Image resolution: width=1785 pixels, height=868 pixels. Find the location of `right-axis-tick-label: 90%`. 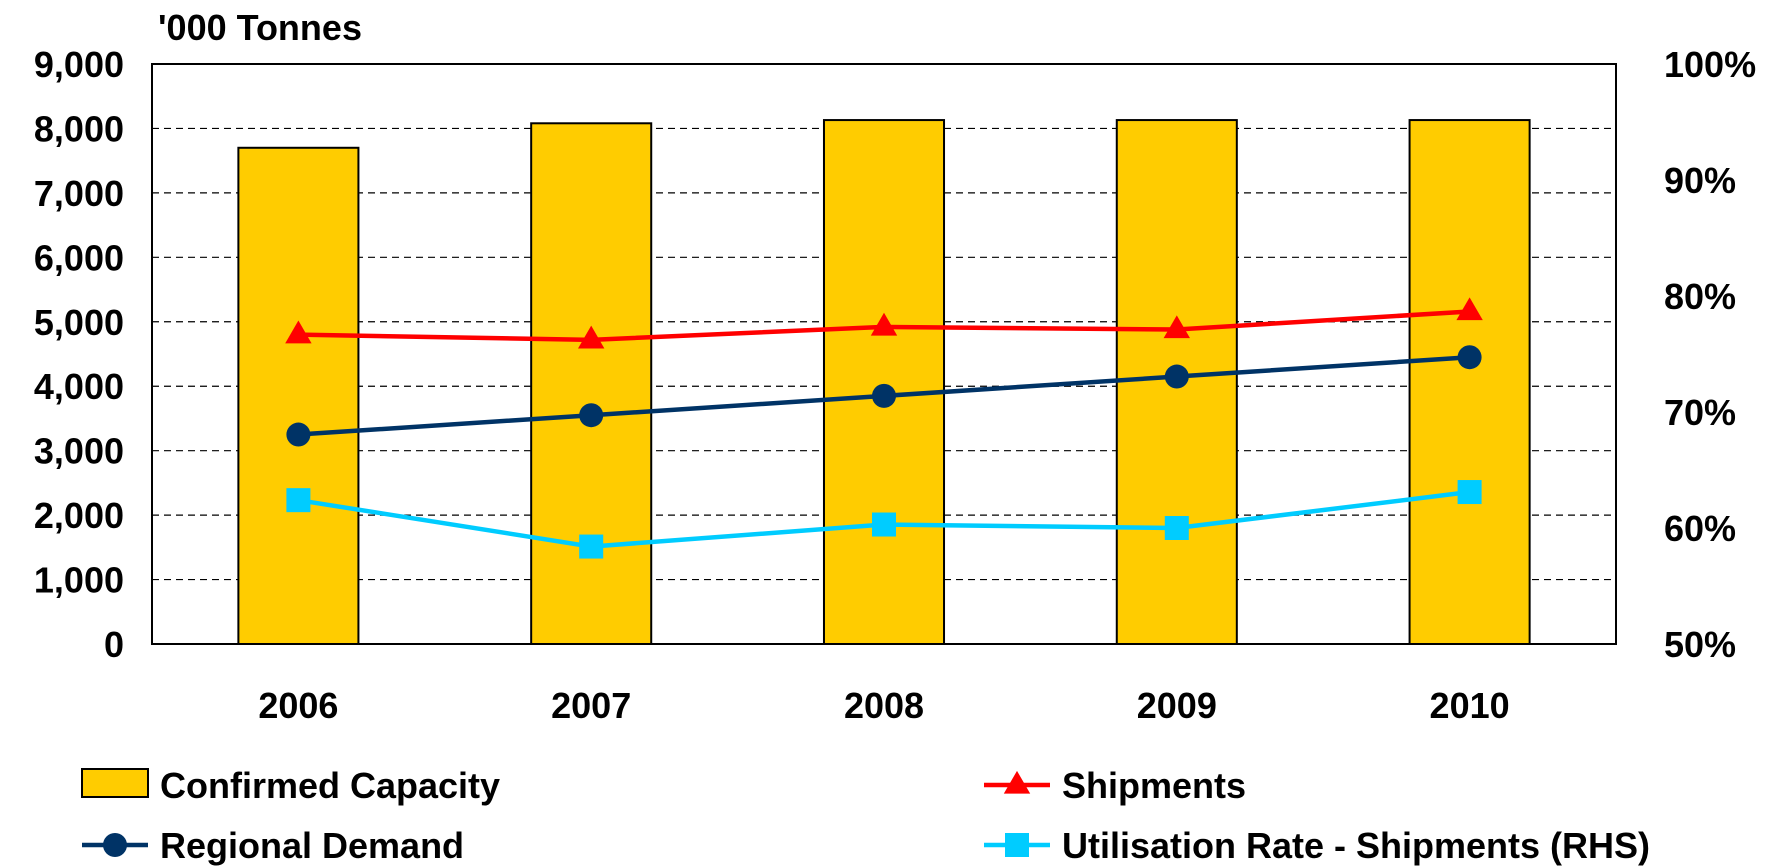

right-axis-tick-label: 90% is located at coordinates (1700, 180).